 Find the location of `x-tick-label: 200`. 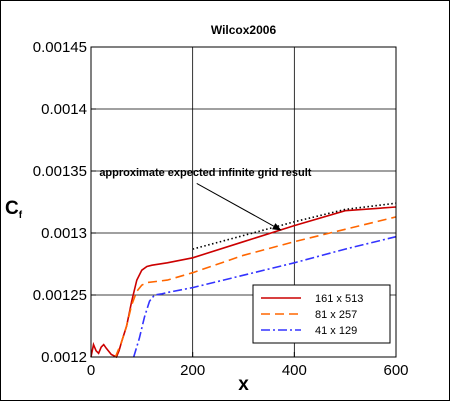

x-tick-label: 200 is located at coordinates (192, 370).